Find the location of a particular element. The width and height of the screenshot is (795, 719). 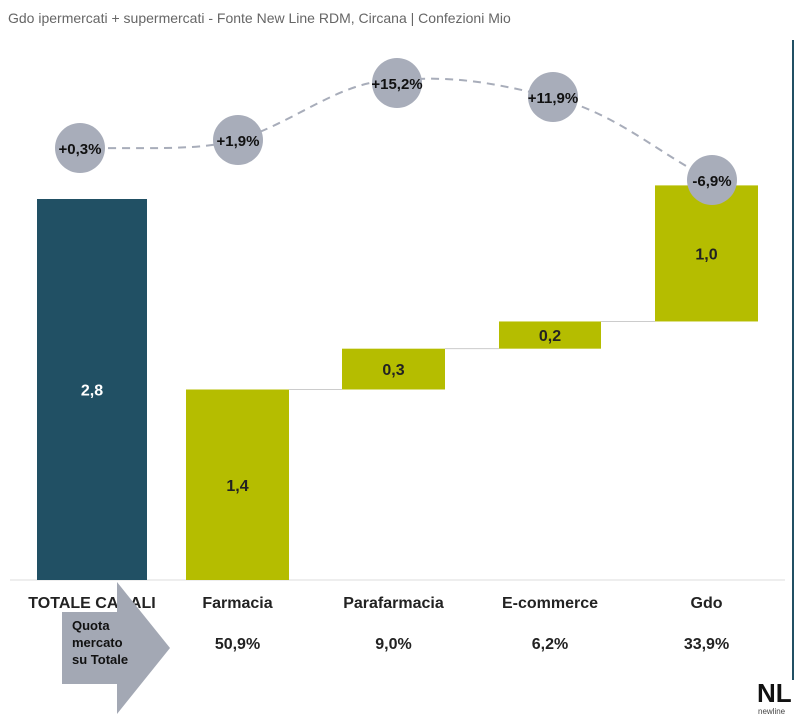

growth-label-0: +0,3% is located at coordinates (80, 149).